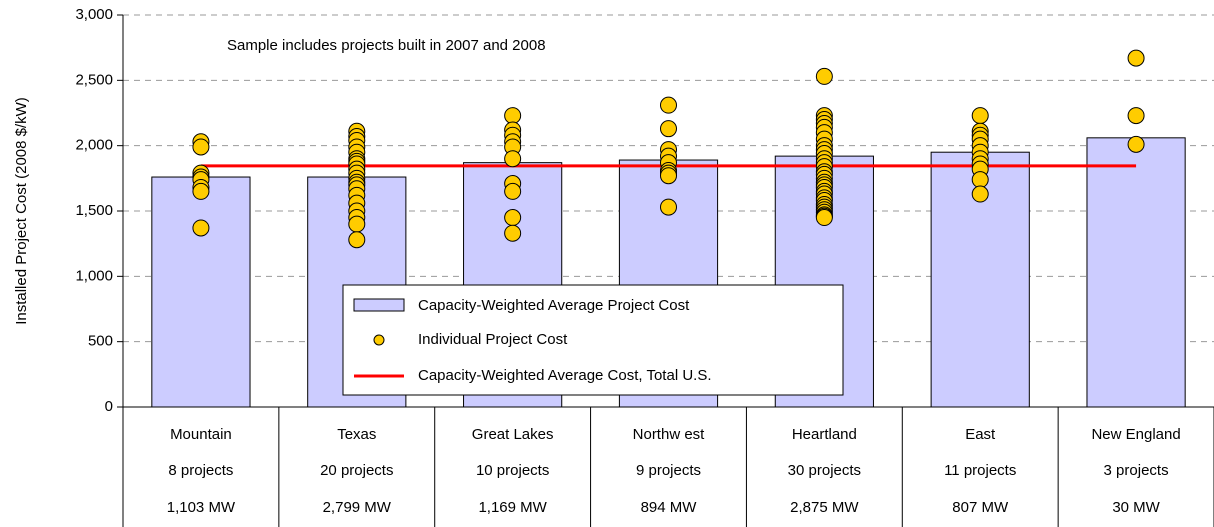 The width and height of the screenshot is (1214, 527). I want to click on projects-label: 8 projects, so click(200, 470).